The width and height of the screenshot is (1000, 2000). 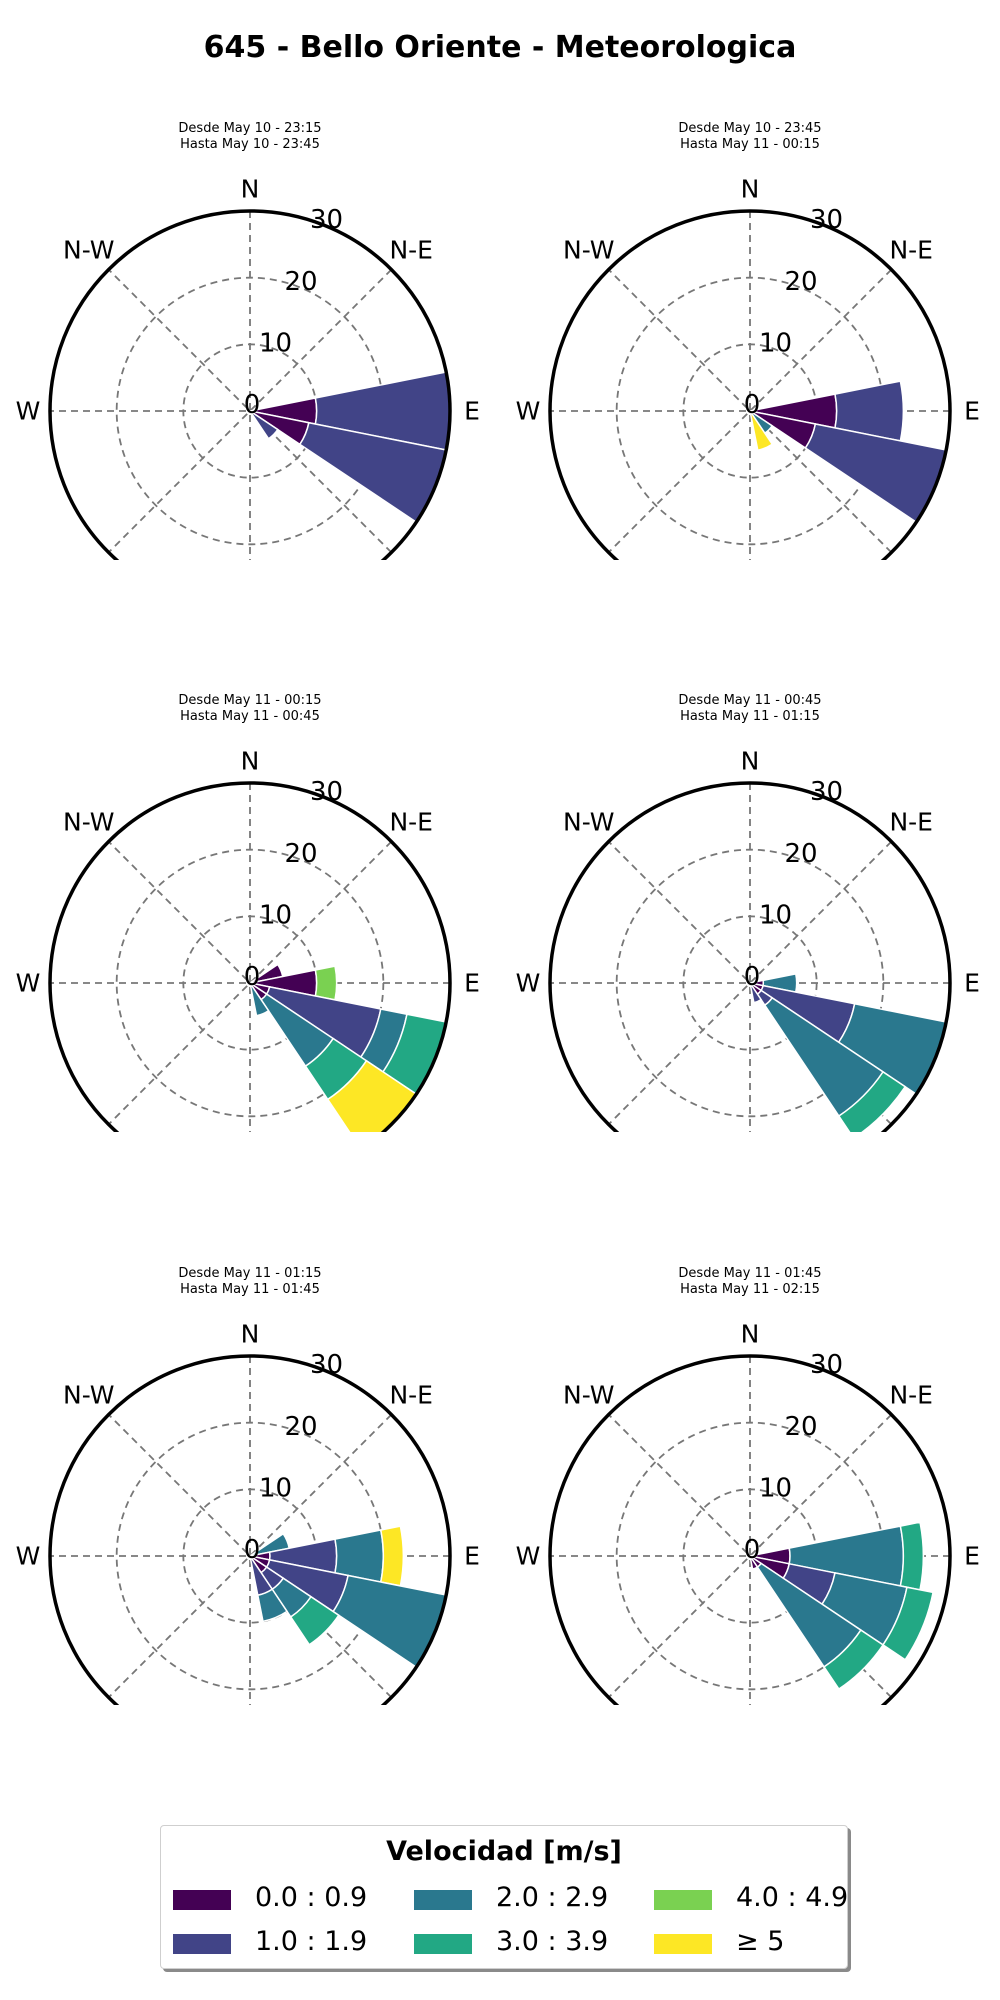 What do you see at coordinates (250, 128) in the screenshot?
I see `panel-subtitle-1a: Desde May 10 - 23:15` at bounding box center [250, 128].